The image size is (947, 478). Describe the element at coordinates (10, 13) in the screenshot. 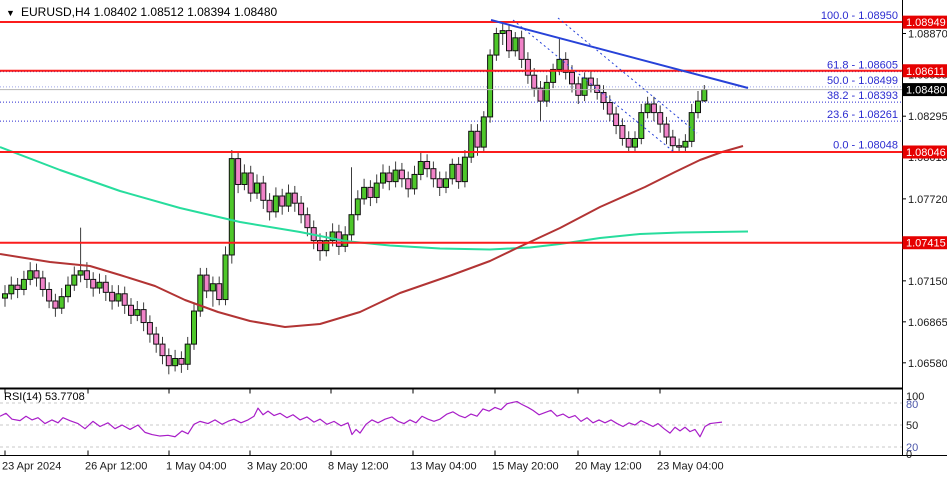

I see `symbol-dropdown-icon: ▼` at that location.